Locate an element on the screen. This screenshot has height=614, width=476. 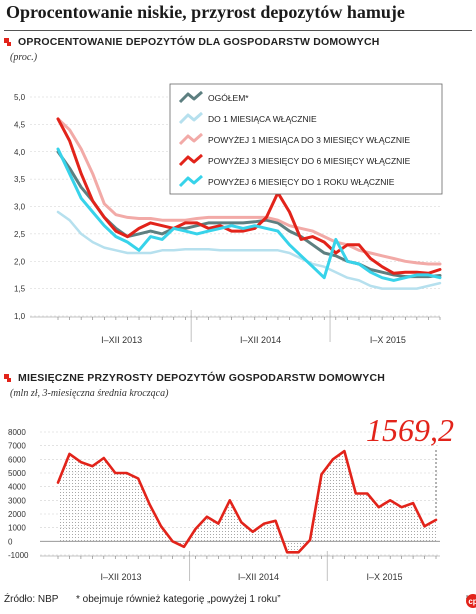
chart1-period-label: I–XII 2013 is located at coordinates (121, 340).